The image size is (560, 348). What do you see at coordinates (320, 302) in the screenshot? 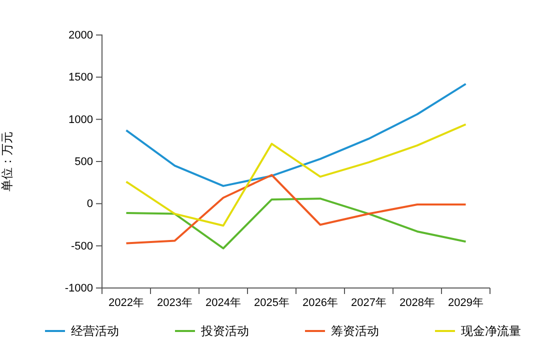
I see `x-tick-label: 2026年` at bounding box center [320, 302].